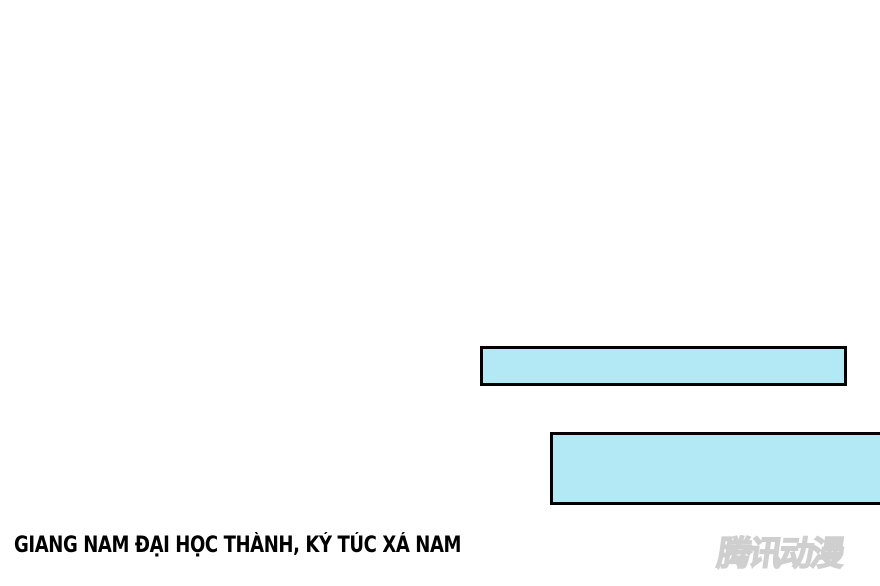  Describe the element at coordinates (715, 468) in the screenshot. I see `empty-text-box-bottom` at that location.